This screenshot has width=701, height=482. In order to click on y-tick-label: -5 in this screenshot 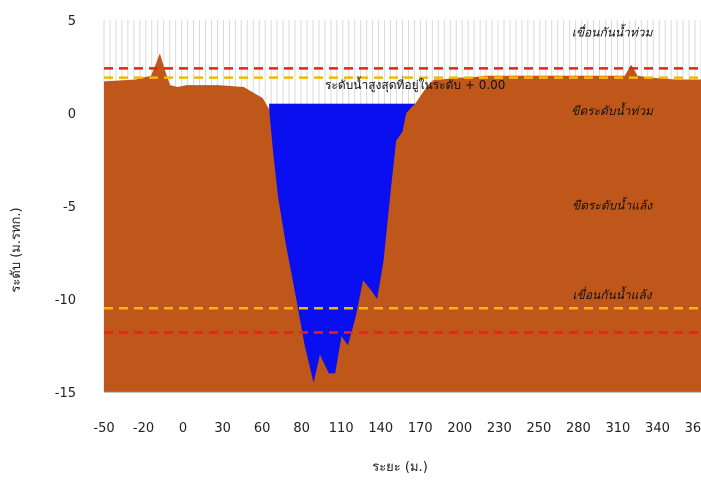, I will do `click(69, 207)`.